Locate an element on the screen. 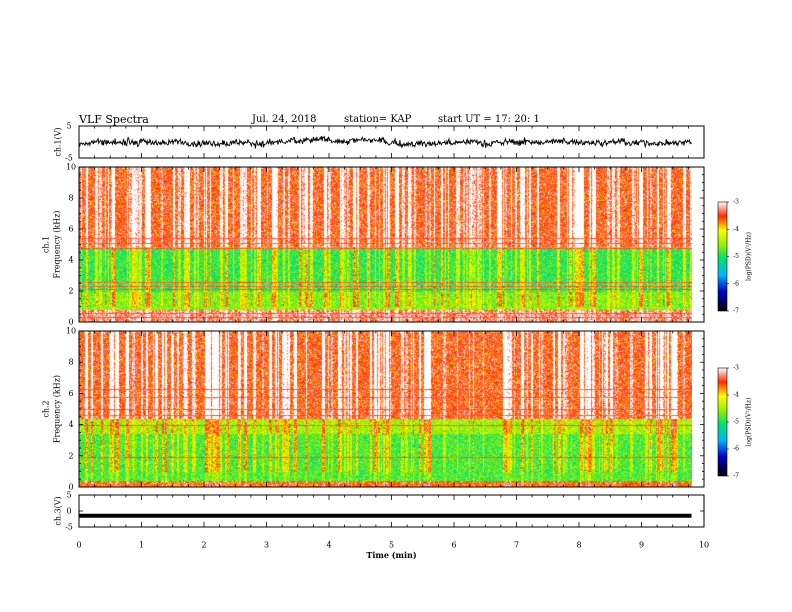  x-tick-label: 2 is located at coordinates (203, 545).